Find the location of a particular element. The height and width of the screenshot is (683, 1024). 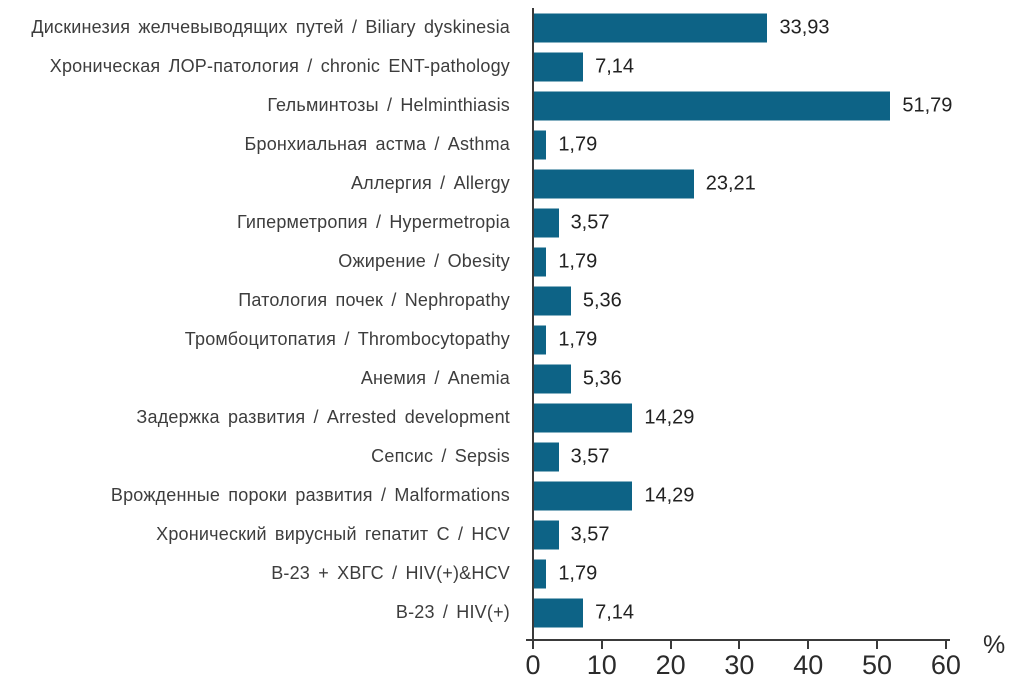

category-label: Бронхиальная астма / Asthma is located at coordinates (377, 144).